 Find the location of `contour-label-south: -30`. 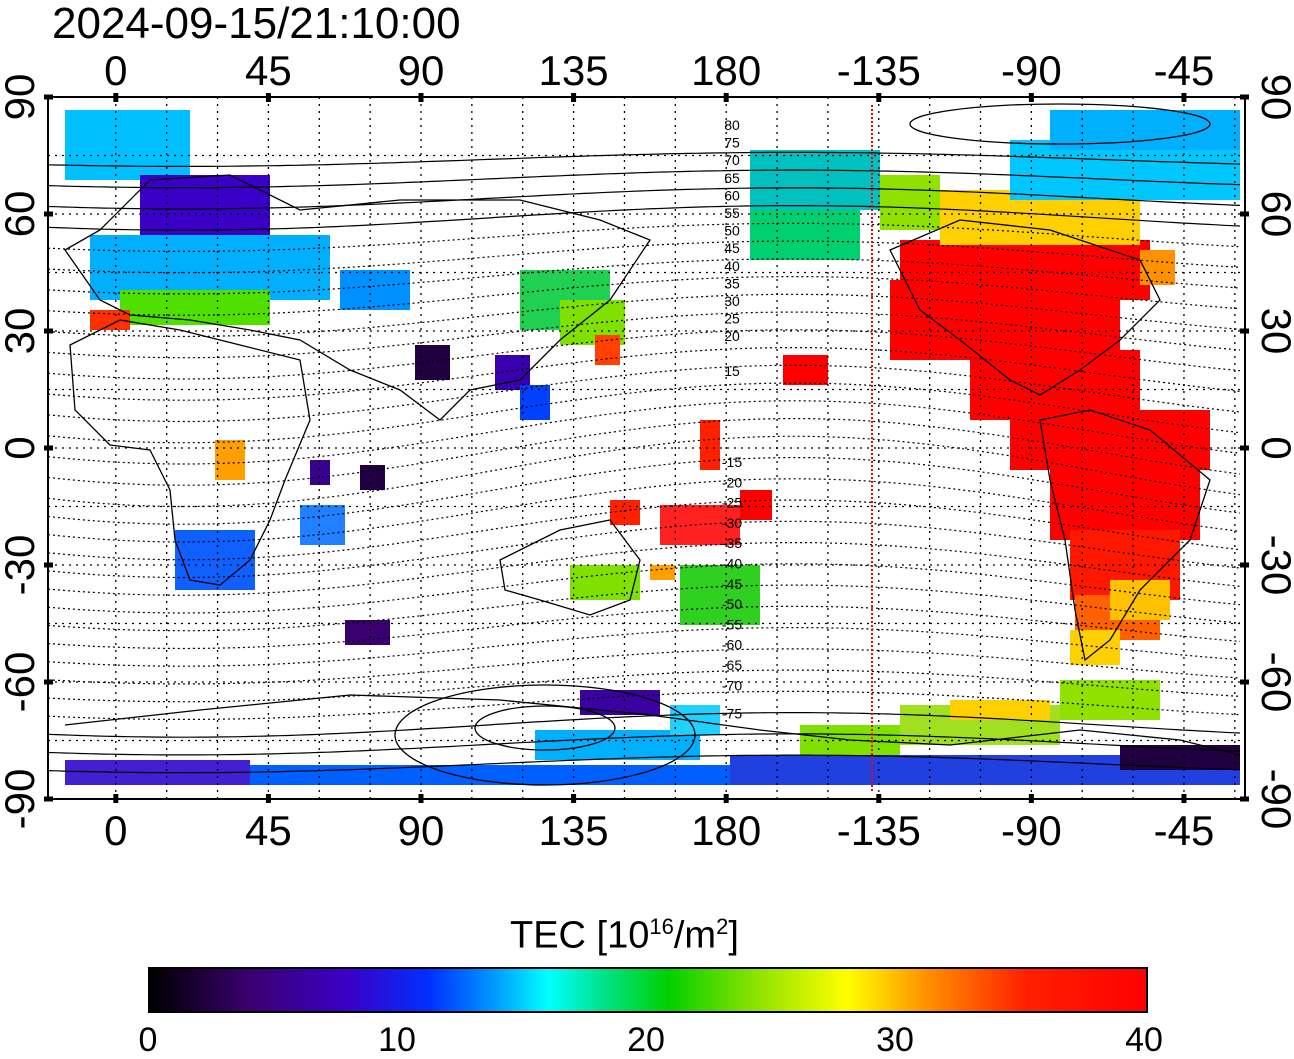

contour-label-south: -30 is located at coordinates (732, 523).